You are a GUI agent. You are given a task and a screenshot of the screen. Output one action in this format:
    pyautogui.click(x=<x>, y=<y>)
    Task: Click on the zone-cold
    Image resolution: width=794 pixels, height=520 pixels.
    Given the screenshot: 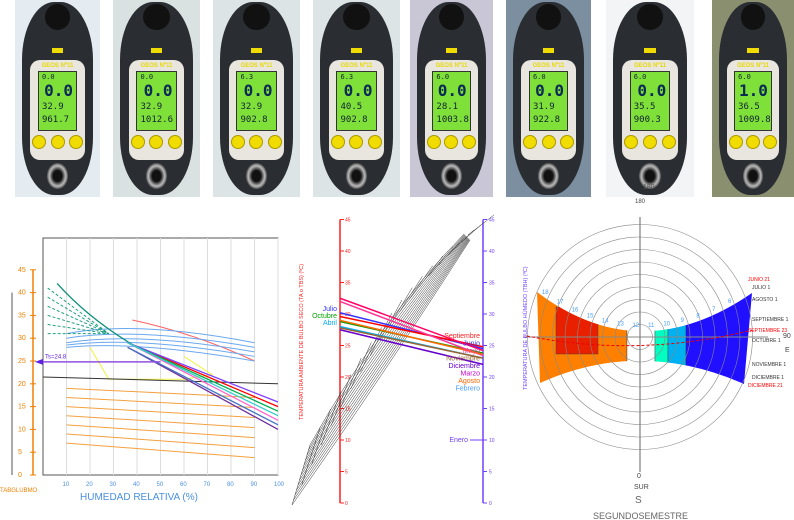 What is the action you would take?
    pyautogui.click(x=677, y=338)
    